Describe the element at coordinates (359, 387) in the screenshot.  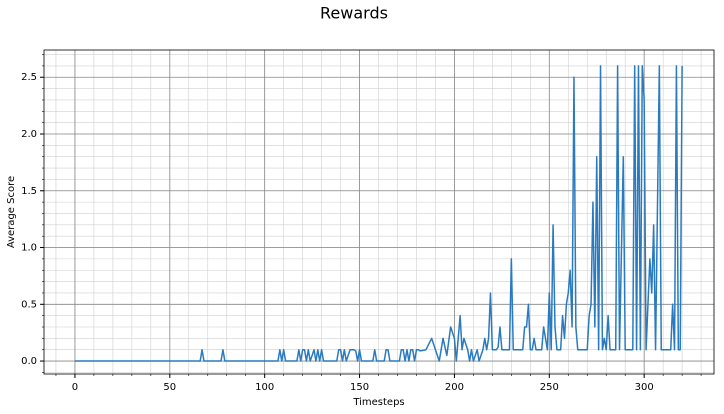
I see `x-tick-label: 150` at that location.